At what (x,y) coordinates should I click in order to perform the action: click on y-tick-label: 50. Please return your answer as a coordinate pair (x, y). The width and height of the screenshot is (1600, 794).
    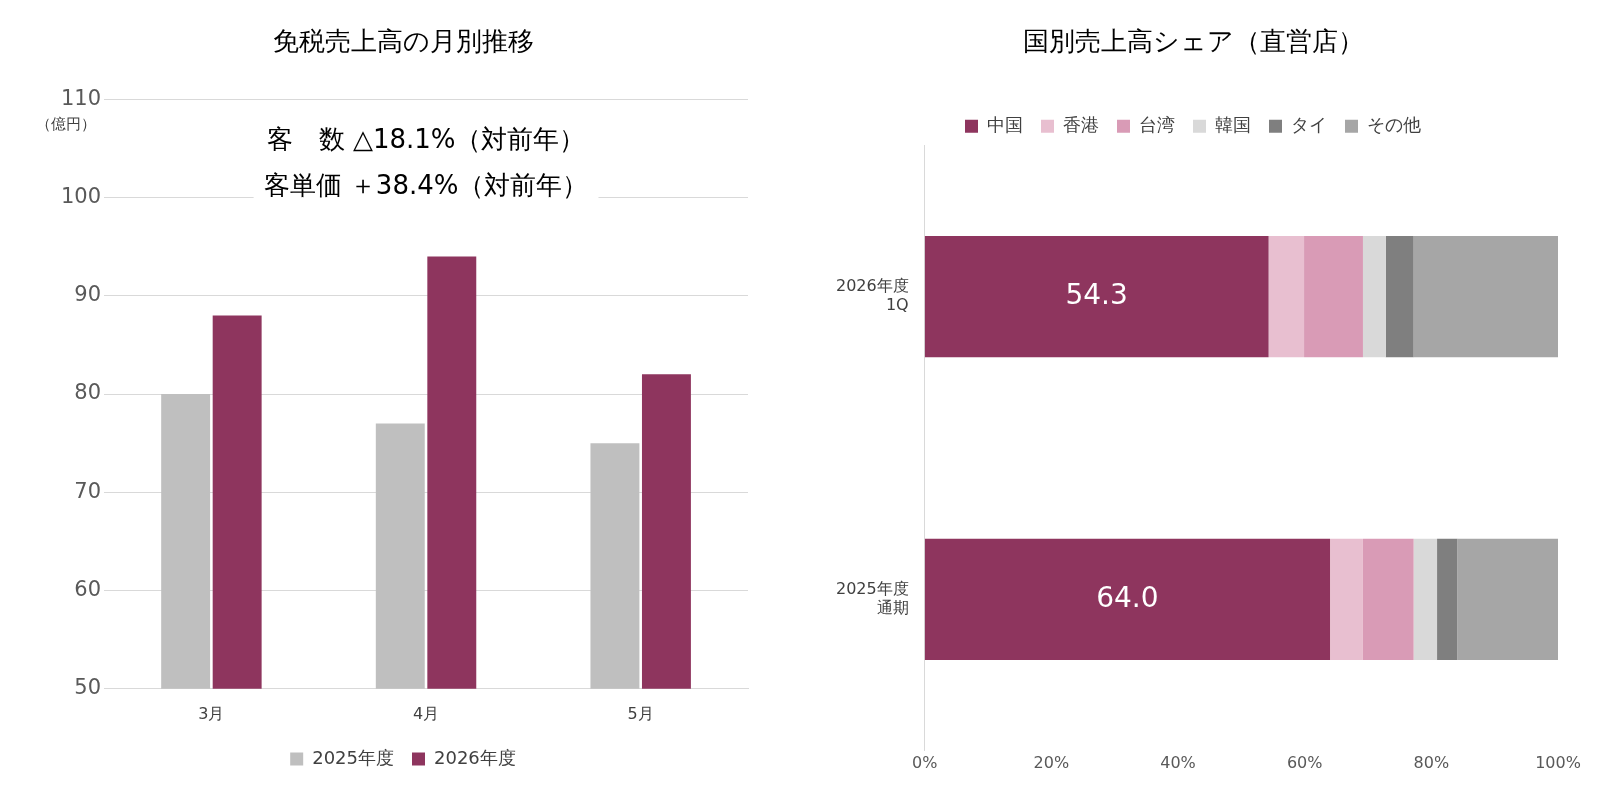
    Looking at the image, I should click on (88, 687).